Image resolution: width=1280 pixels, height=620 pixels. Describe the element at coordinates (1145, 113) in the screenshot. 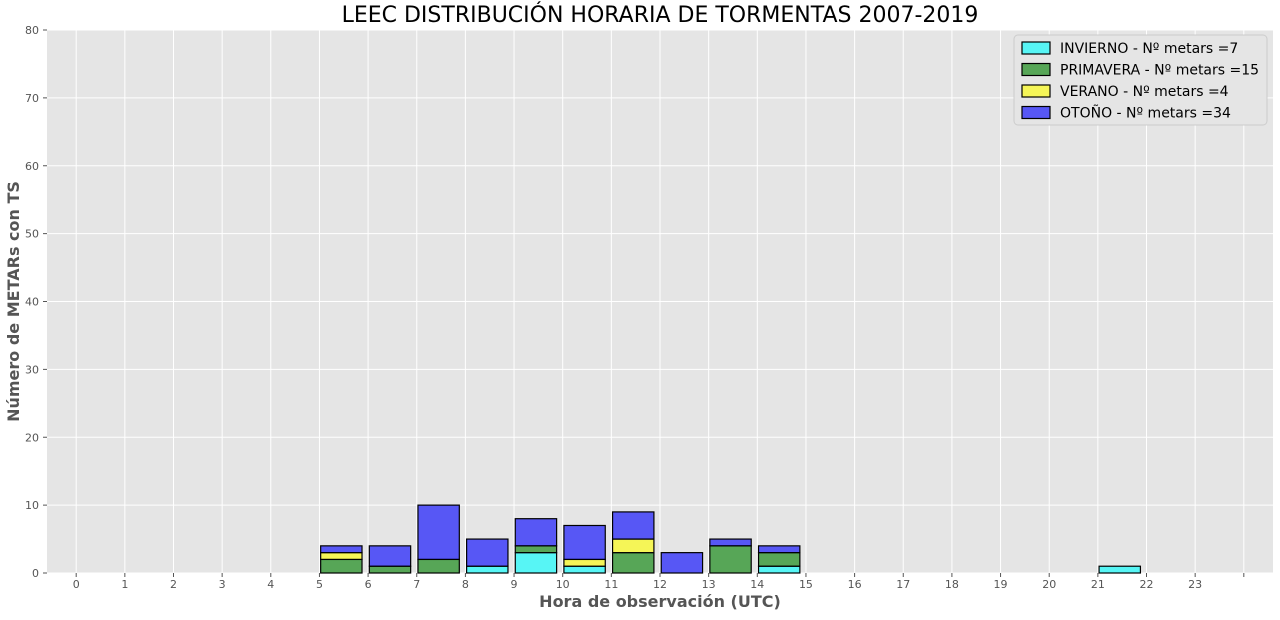

I see `legend-label: OTOÑO - Nº metars =34` at that location.